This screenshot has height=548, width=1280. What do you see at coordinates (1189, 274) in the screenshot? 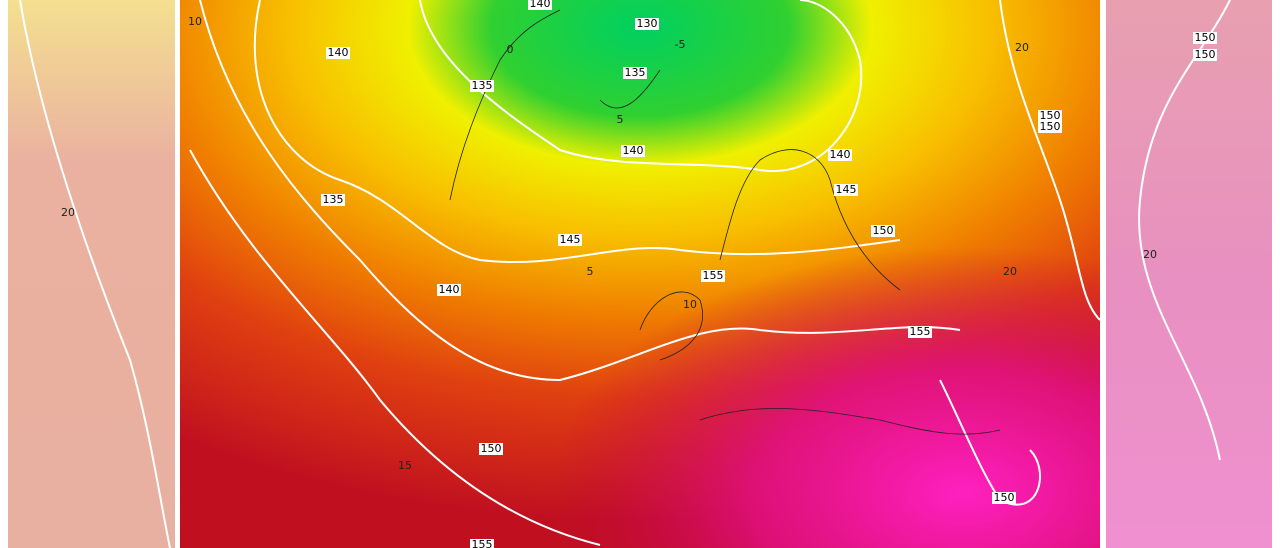
I see `right-panel` at bounding box center [1189, 274].